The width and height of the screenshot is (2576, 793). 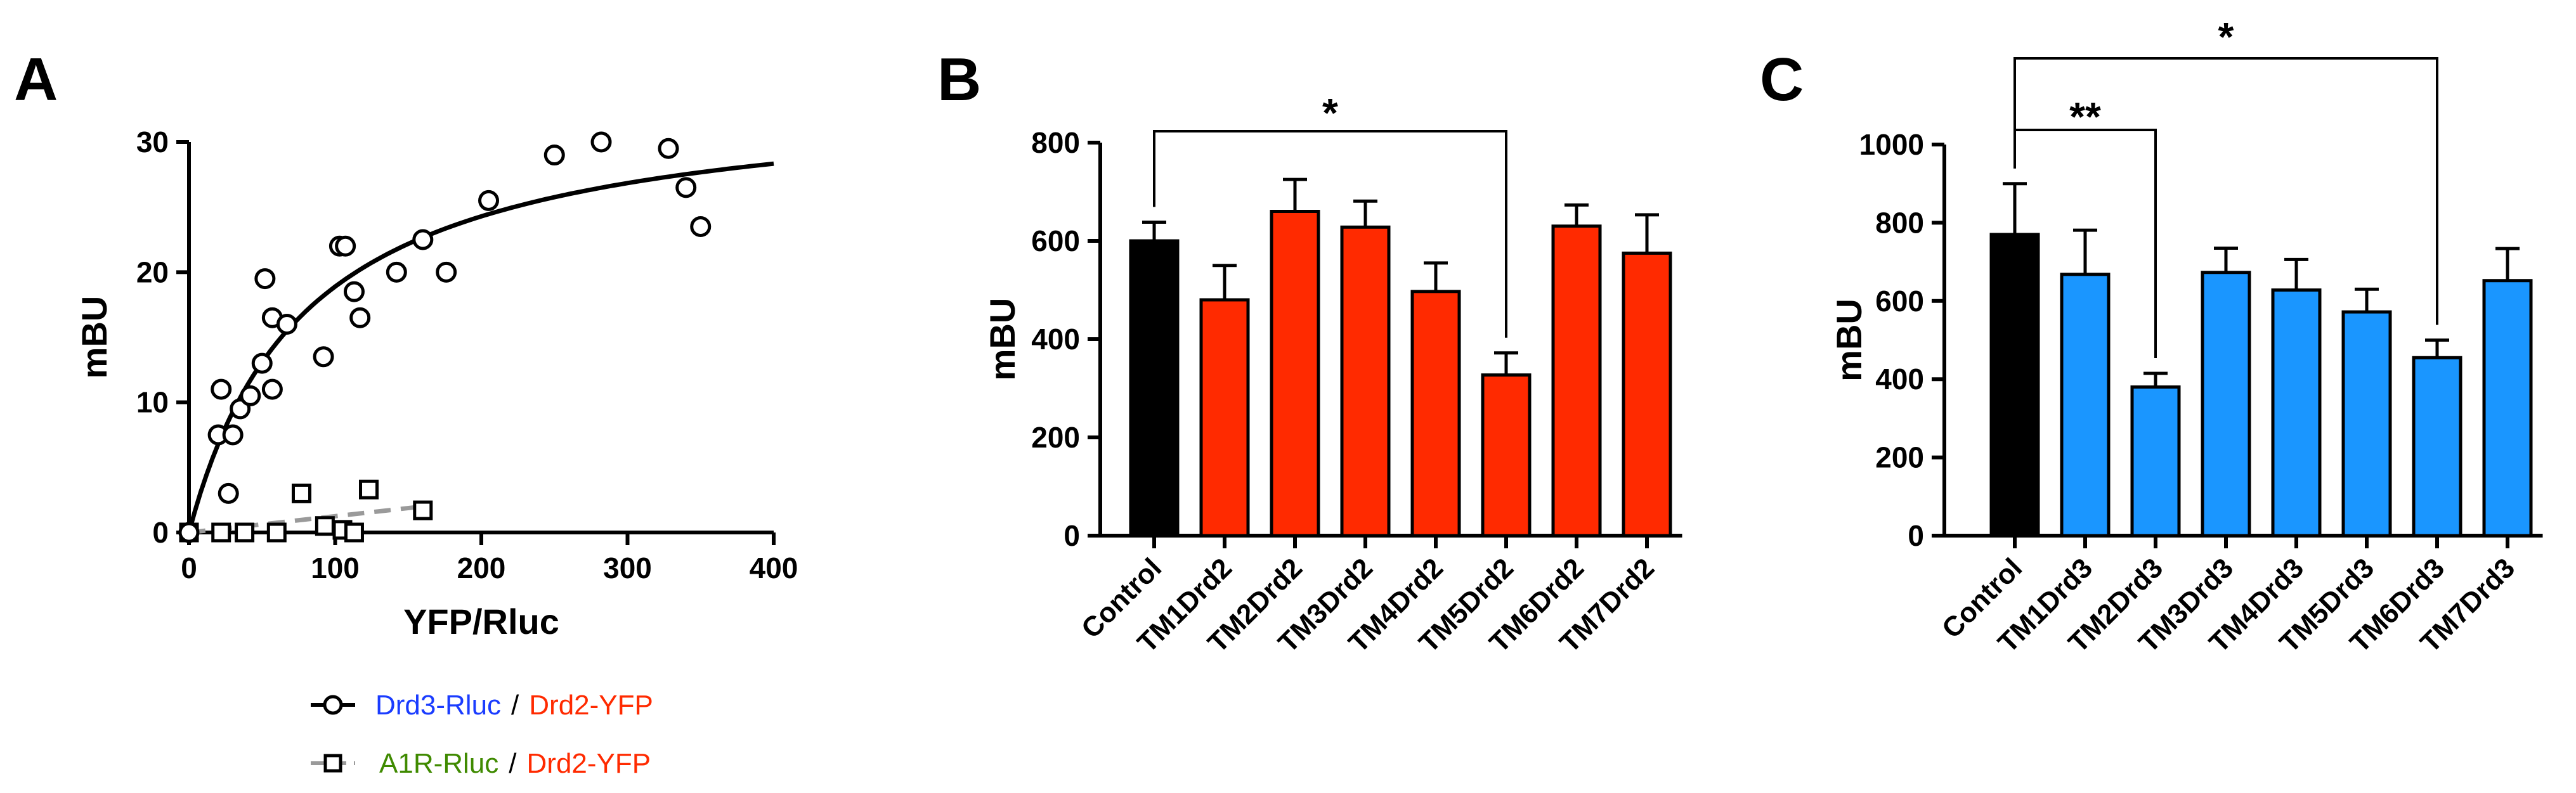 I want to click on panel-letter-b: B, so click(x=959, y=80).